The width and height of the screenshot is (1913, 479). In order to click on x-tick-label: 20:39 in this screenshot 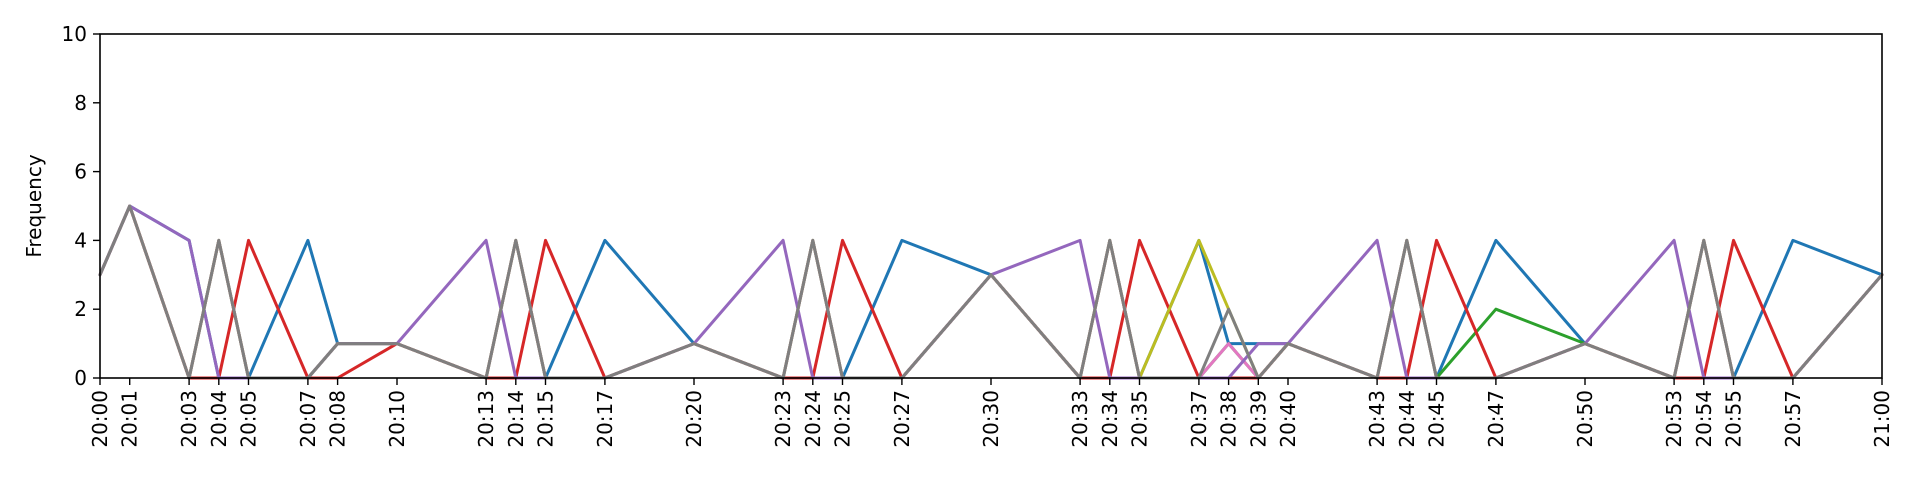, I will do `click(1258, 419)`.